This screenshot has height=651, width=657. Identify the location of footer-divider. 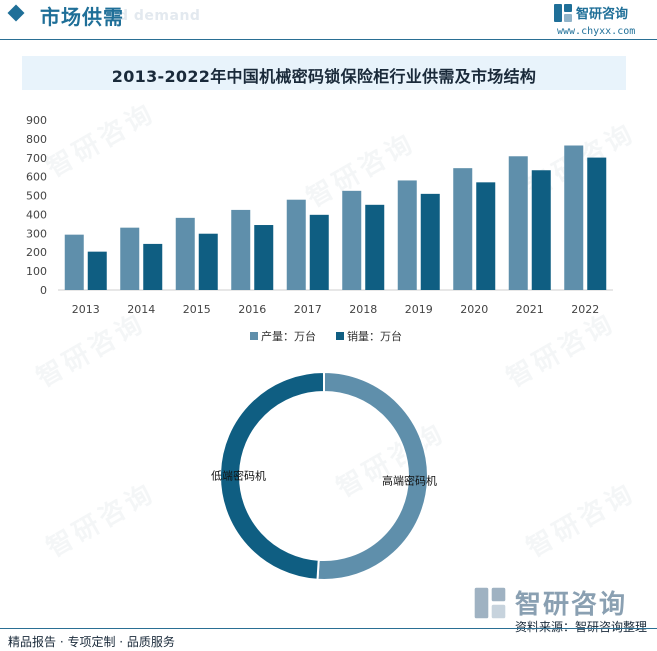
(328, 628).